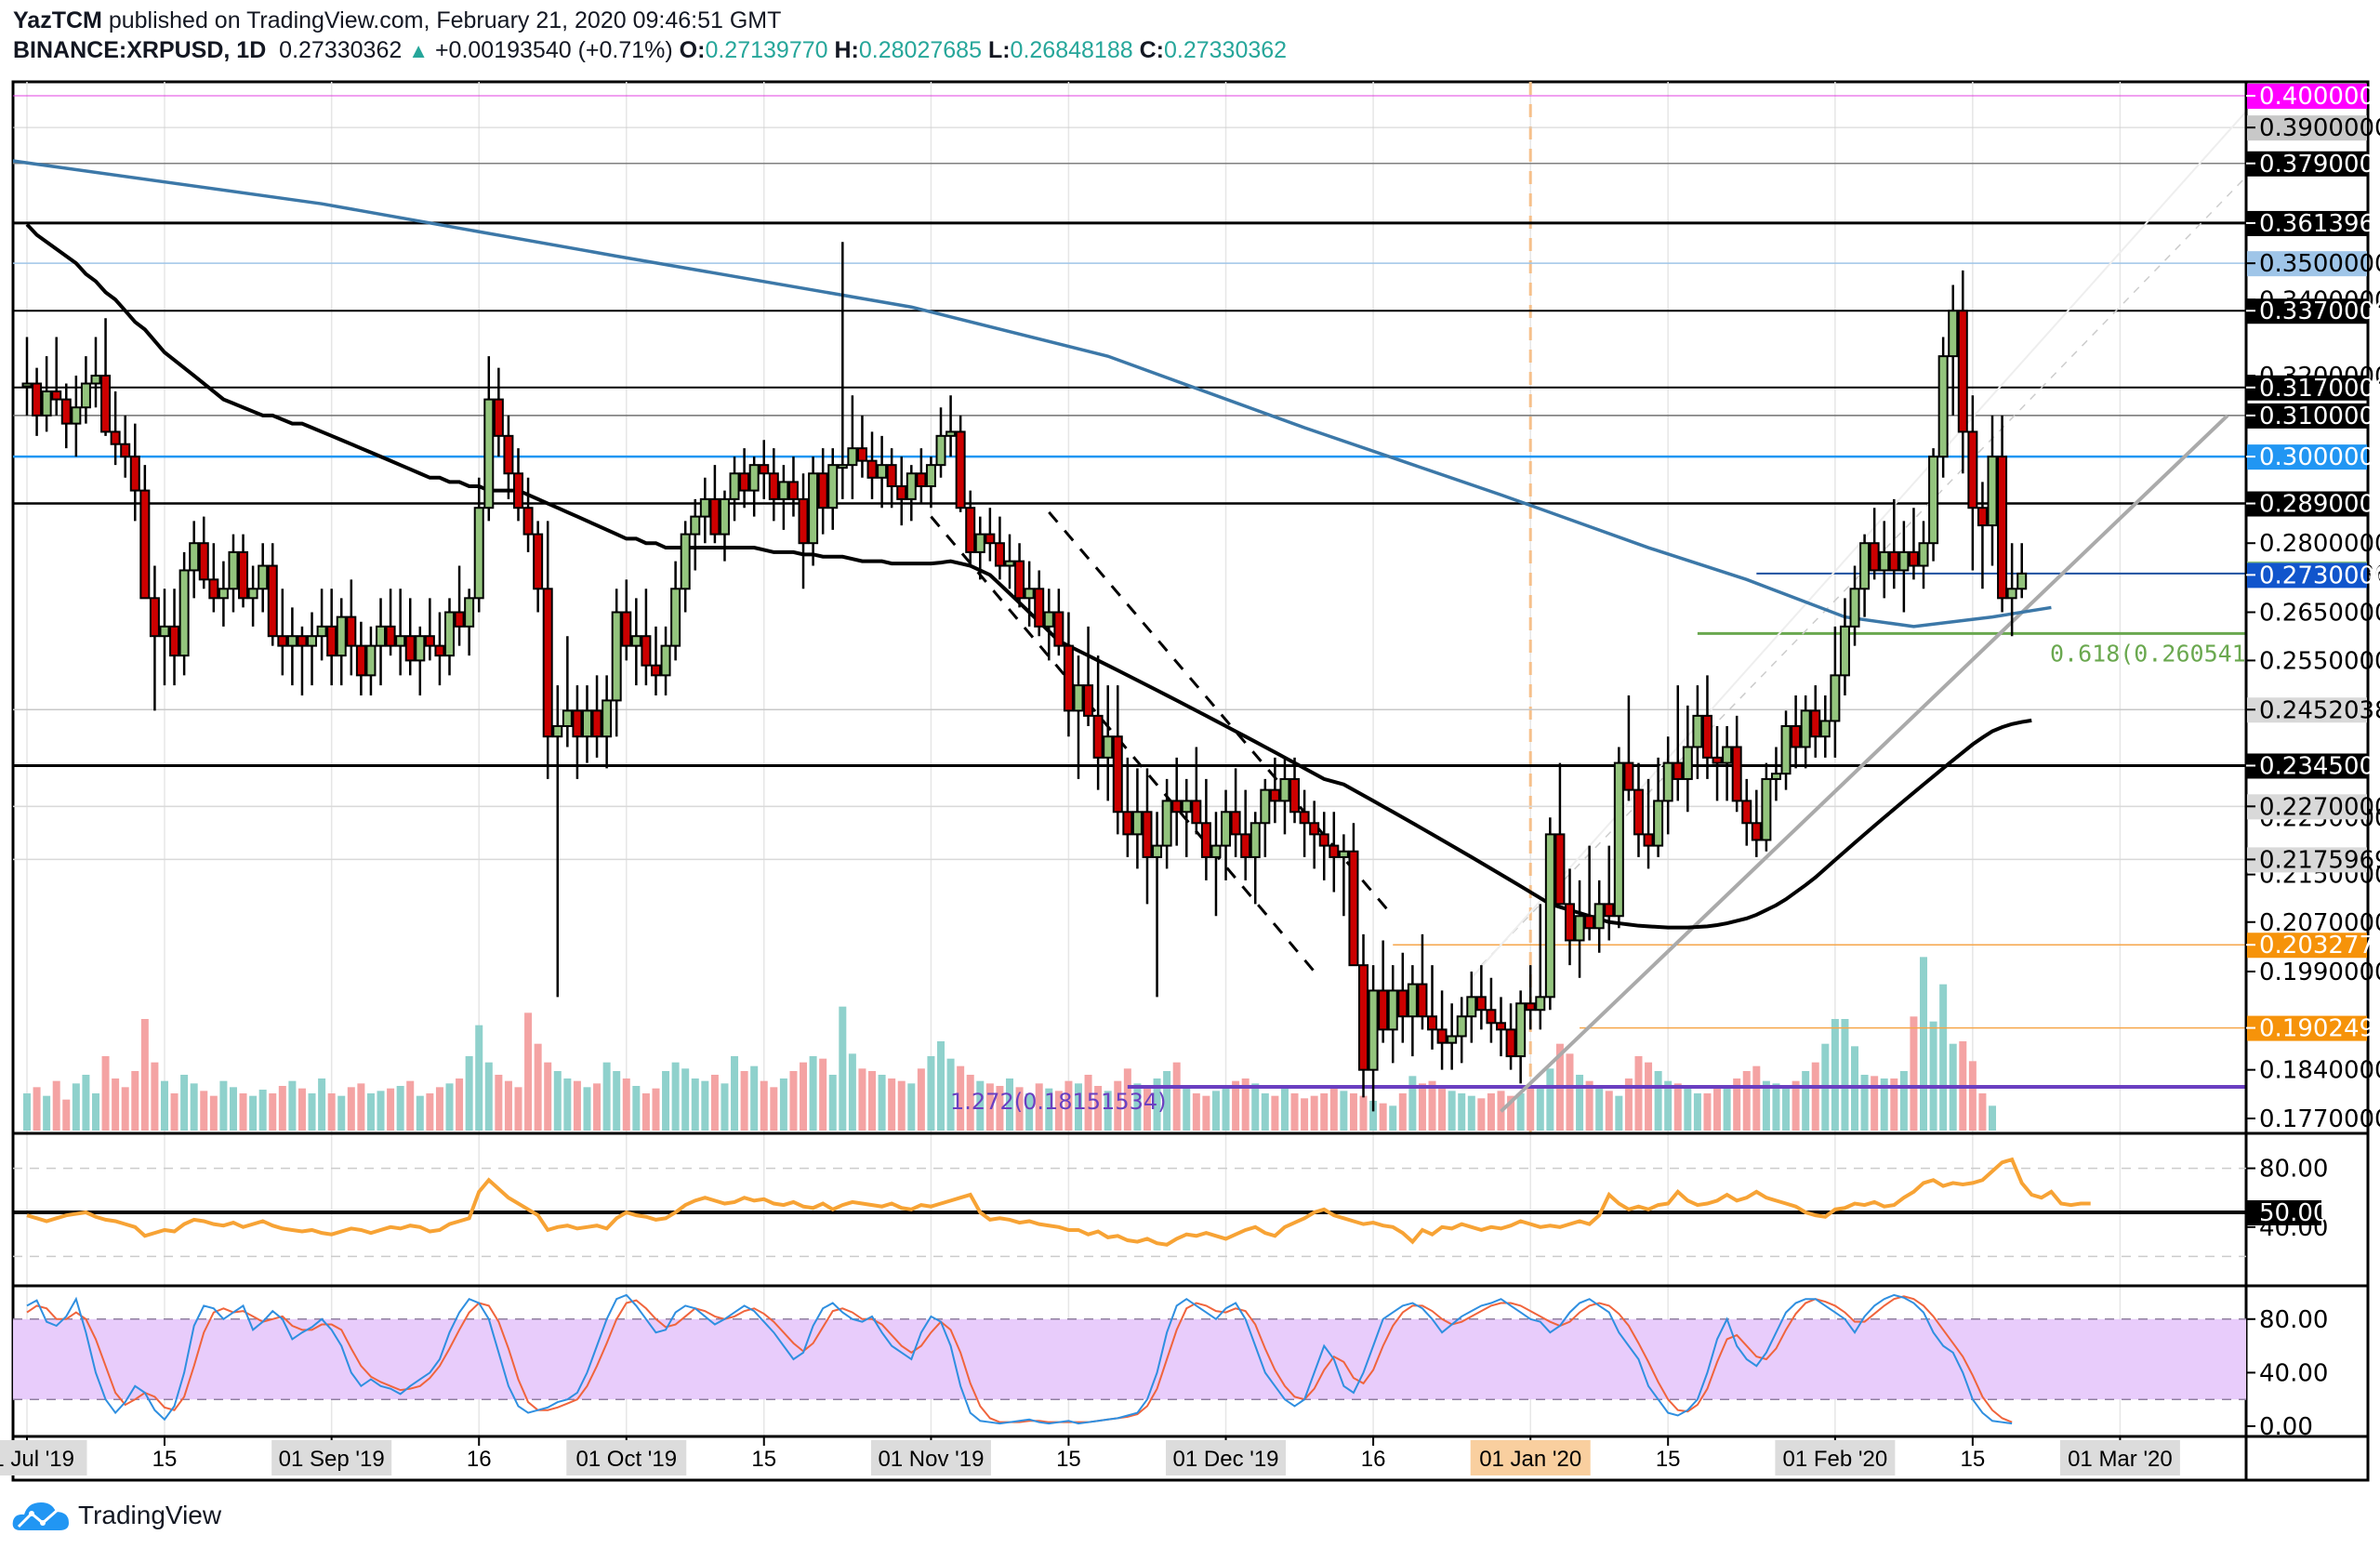 Image resolution: width=2380 pixels, height=1548 pixels. I want to click on stoch-k-line, so click(1019, 1359).